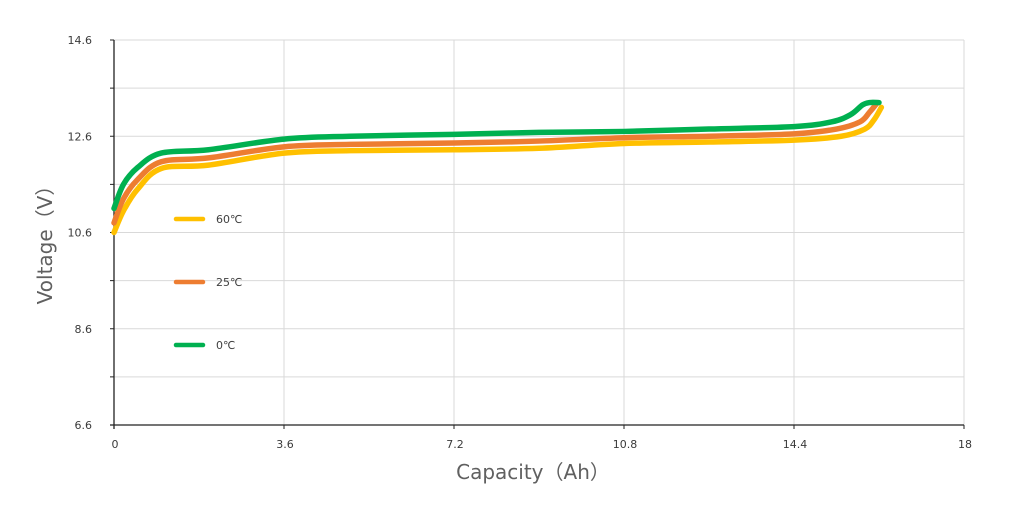  Describe the element at coordinates (115, 444) in the screenshot. I see `x-tick-label: 0` at that location.